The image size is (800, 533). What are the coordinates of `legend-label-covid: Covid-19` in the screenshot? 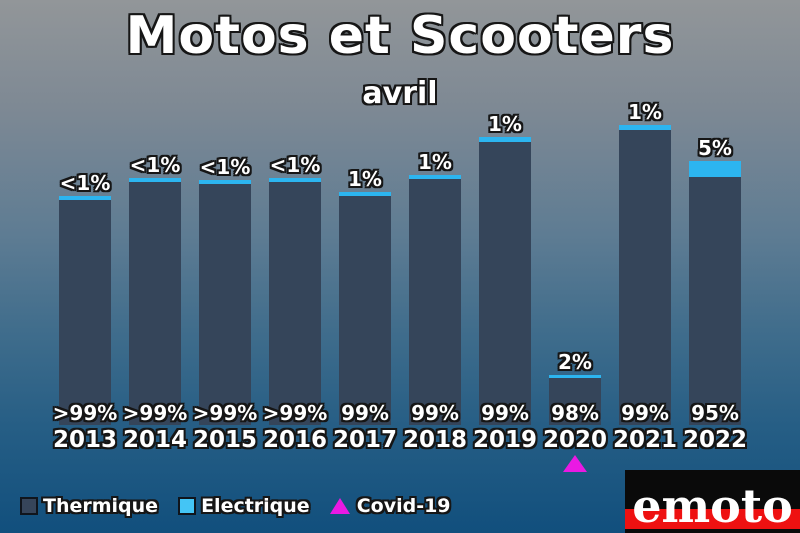 It's located at (403, 506).